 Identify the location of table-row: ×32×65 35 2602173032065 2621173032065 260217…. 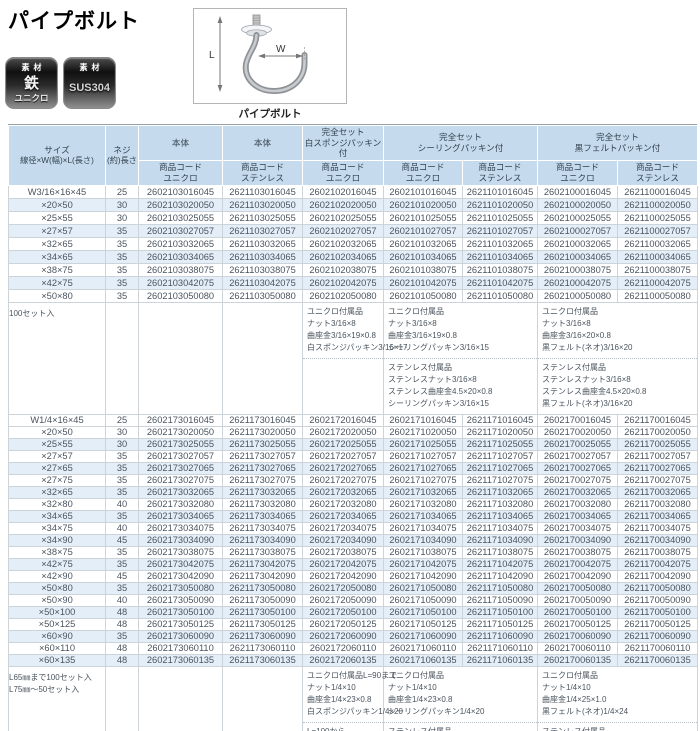
(353, 492).